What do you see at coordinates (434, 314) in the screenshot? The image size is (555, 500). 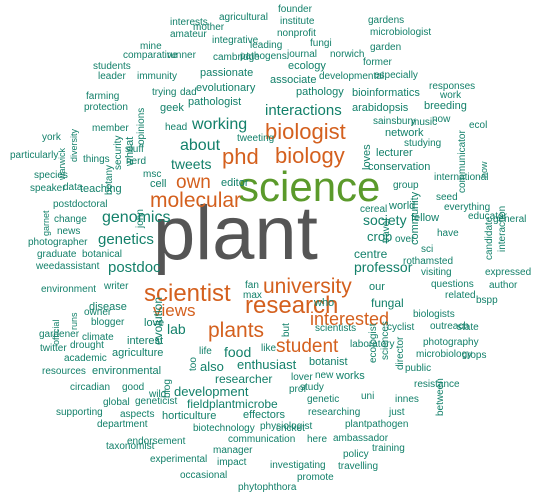 I see `word: biologists` at bounding box center [434, 314].